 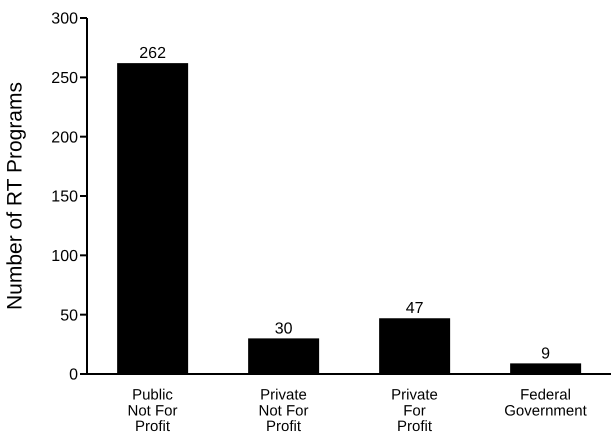 What do you see at coordinates (64, 19) in the screenshot?
I see `y-tick-label: 300` at bounding box center [64, 19].